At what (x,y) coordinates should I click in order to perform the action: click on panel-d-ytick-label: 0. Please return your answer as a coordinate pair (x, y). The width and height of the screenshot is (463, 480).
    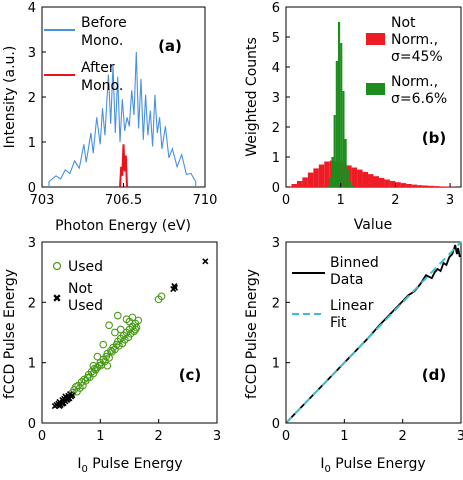
    Looking at the image, I should click on (276, 424).